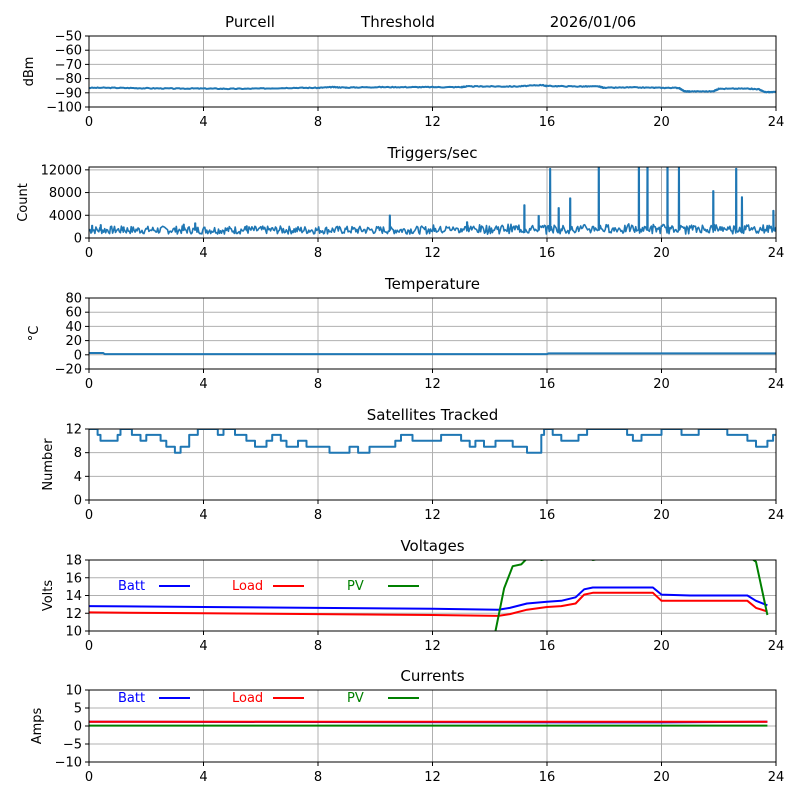 Image resolution: width=800 pixels, height=800 pixels. I want to click on header-site: Purcell, so click(250, 22).